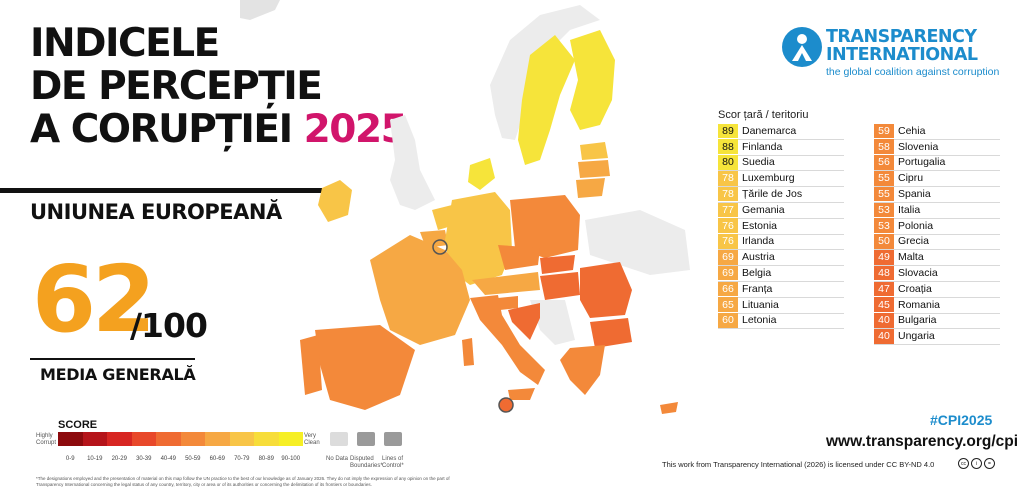  What do you see at coordinates (781, 226) in the screenshot?
I see `table-row: 76 Estonia` at bounding box center [781, 226].